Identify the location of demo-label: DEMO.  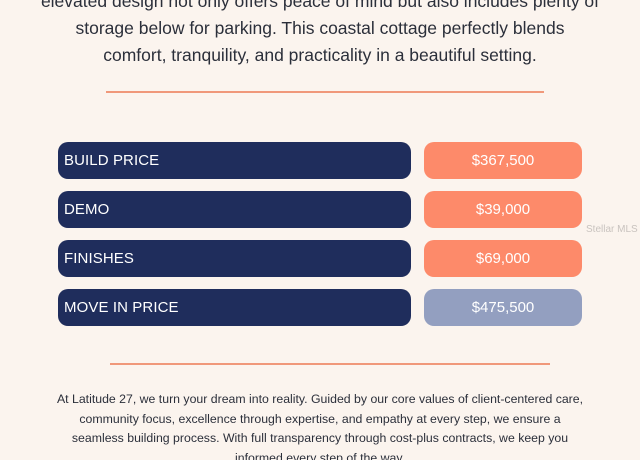
(234, 209).